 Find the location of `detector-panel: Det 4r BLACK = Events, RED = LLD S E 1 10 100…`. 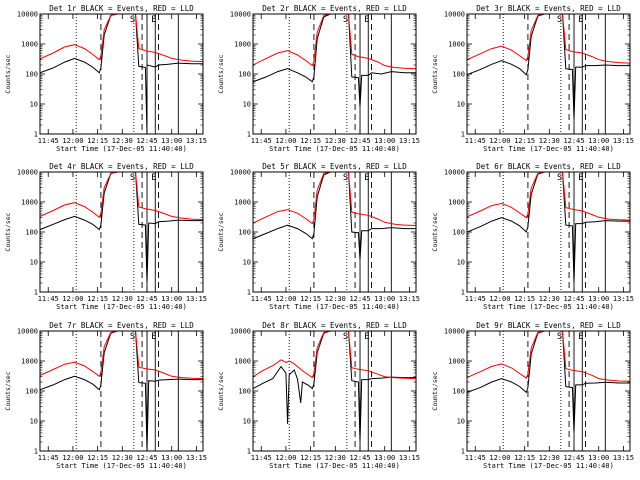

detector-panel: Det 4r BLACK = Events, RED = LLD S E 1 10 100… is located at coordinates (105, 236).